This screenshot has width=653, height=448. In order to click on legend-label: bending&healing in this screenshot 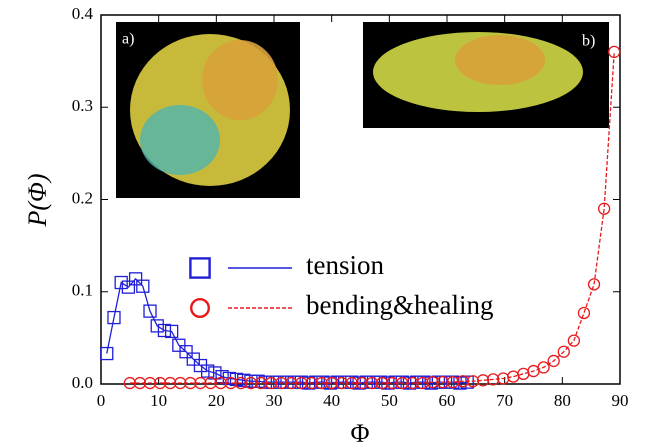, I will do `click(399, 305)`.